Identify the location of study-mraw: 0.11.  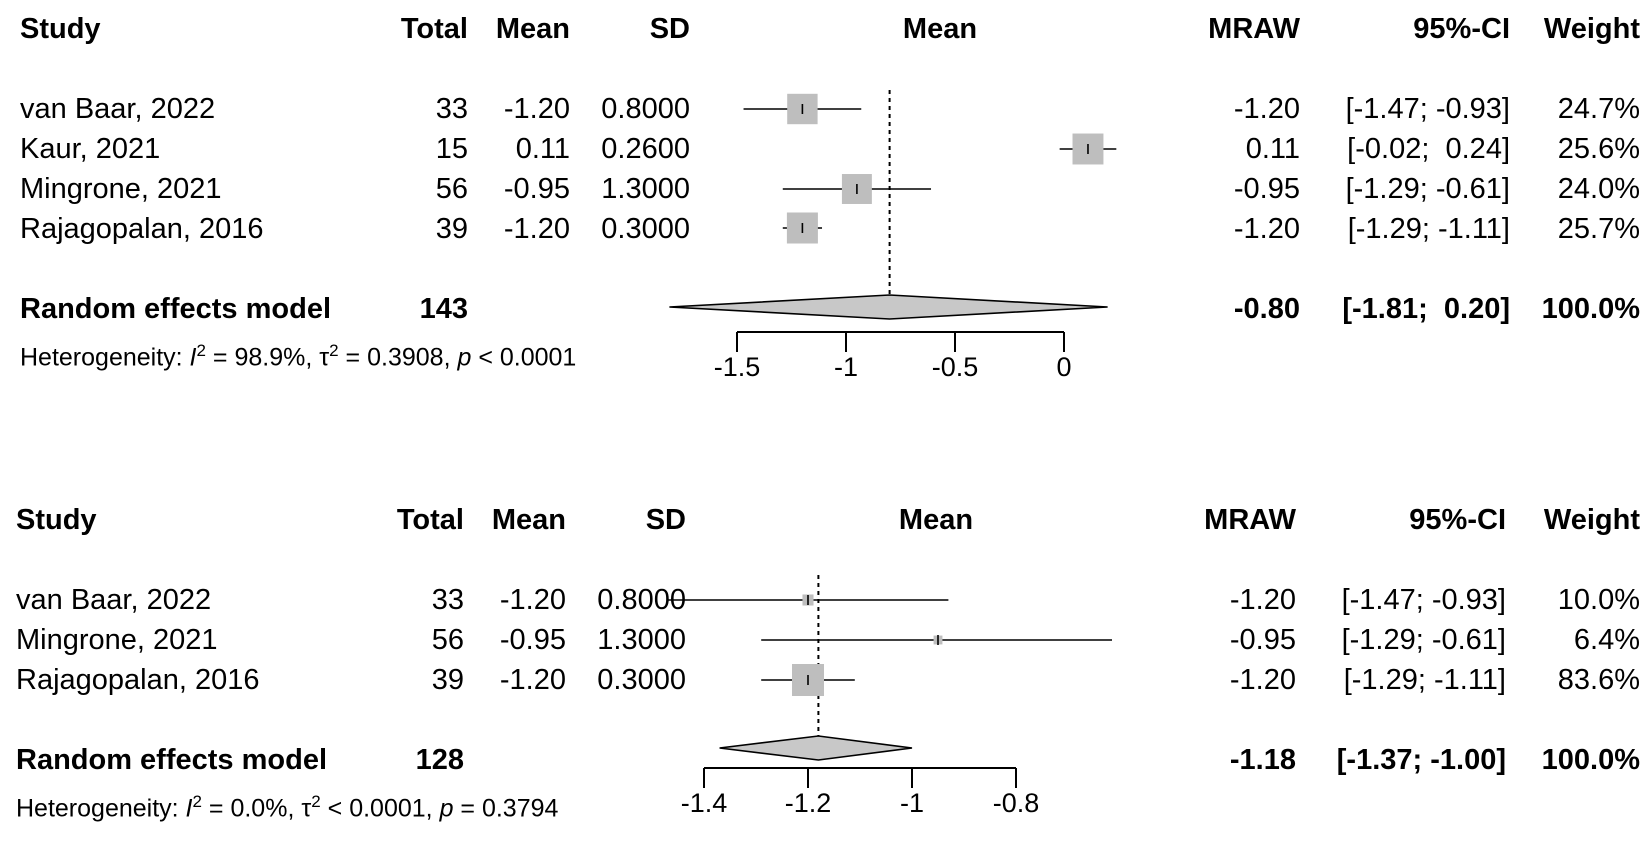
(1272, 149).